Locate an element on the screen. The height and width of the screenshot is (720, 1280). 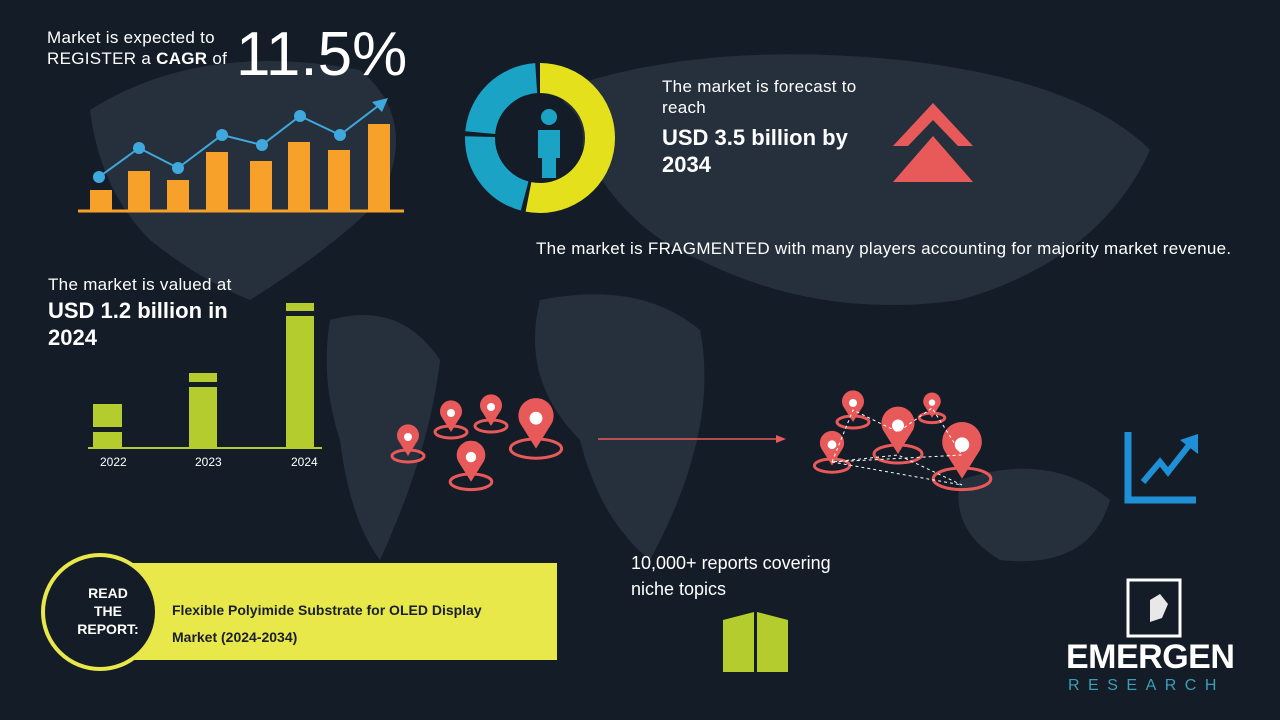
report-banner is located at coordinates (343, 611).